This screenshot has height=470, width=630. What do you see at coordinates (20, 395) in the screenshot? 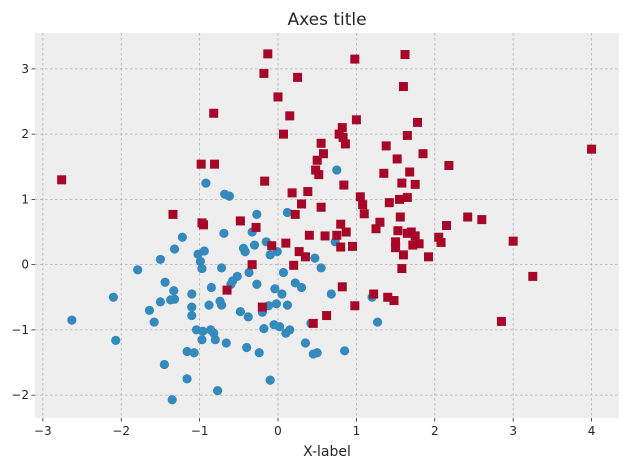
I see `y-tick-label: −2` at bounding box center [20, 395].